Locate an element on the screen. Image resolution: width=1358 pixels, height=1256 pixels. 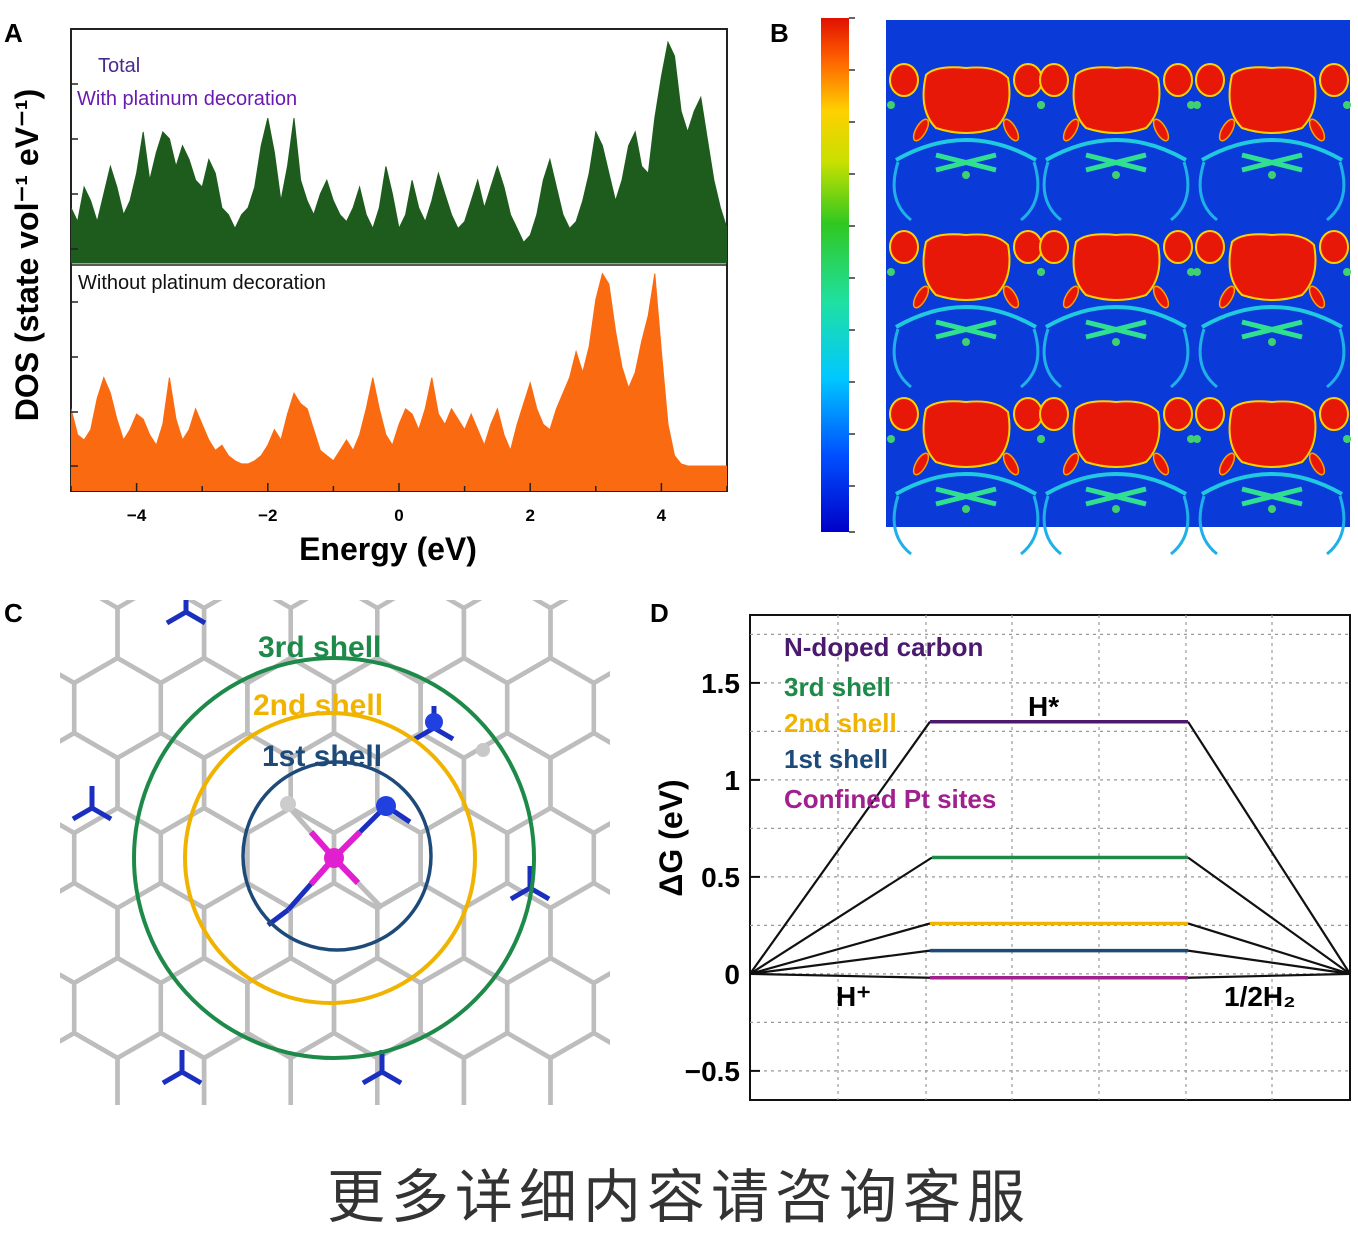
shell-2-circle is located at coordinates (330, 858).